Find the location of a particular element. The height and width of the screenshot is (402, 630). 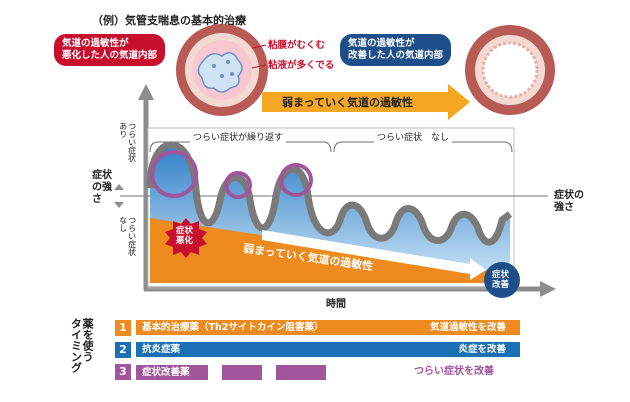

symptom-better-text: 症状 改善 is located at coordinates (501, 280).